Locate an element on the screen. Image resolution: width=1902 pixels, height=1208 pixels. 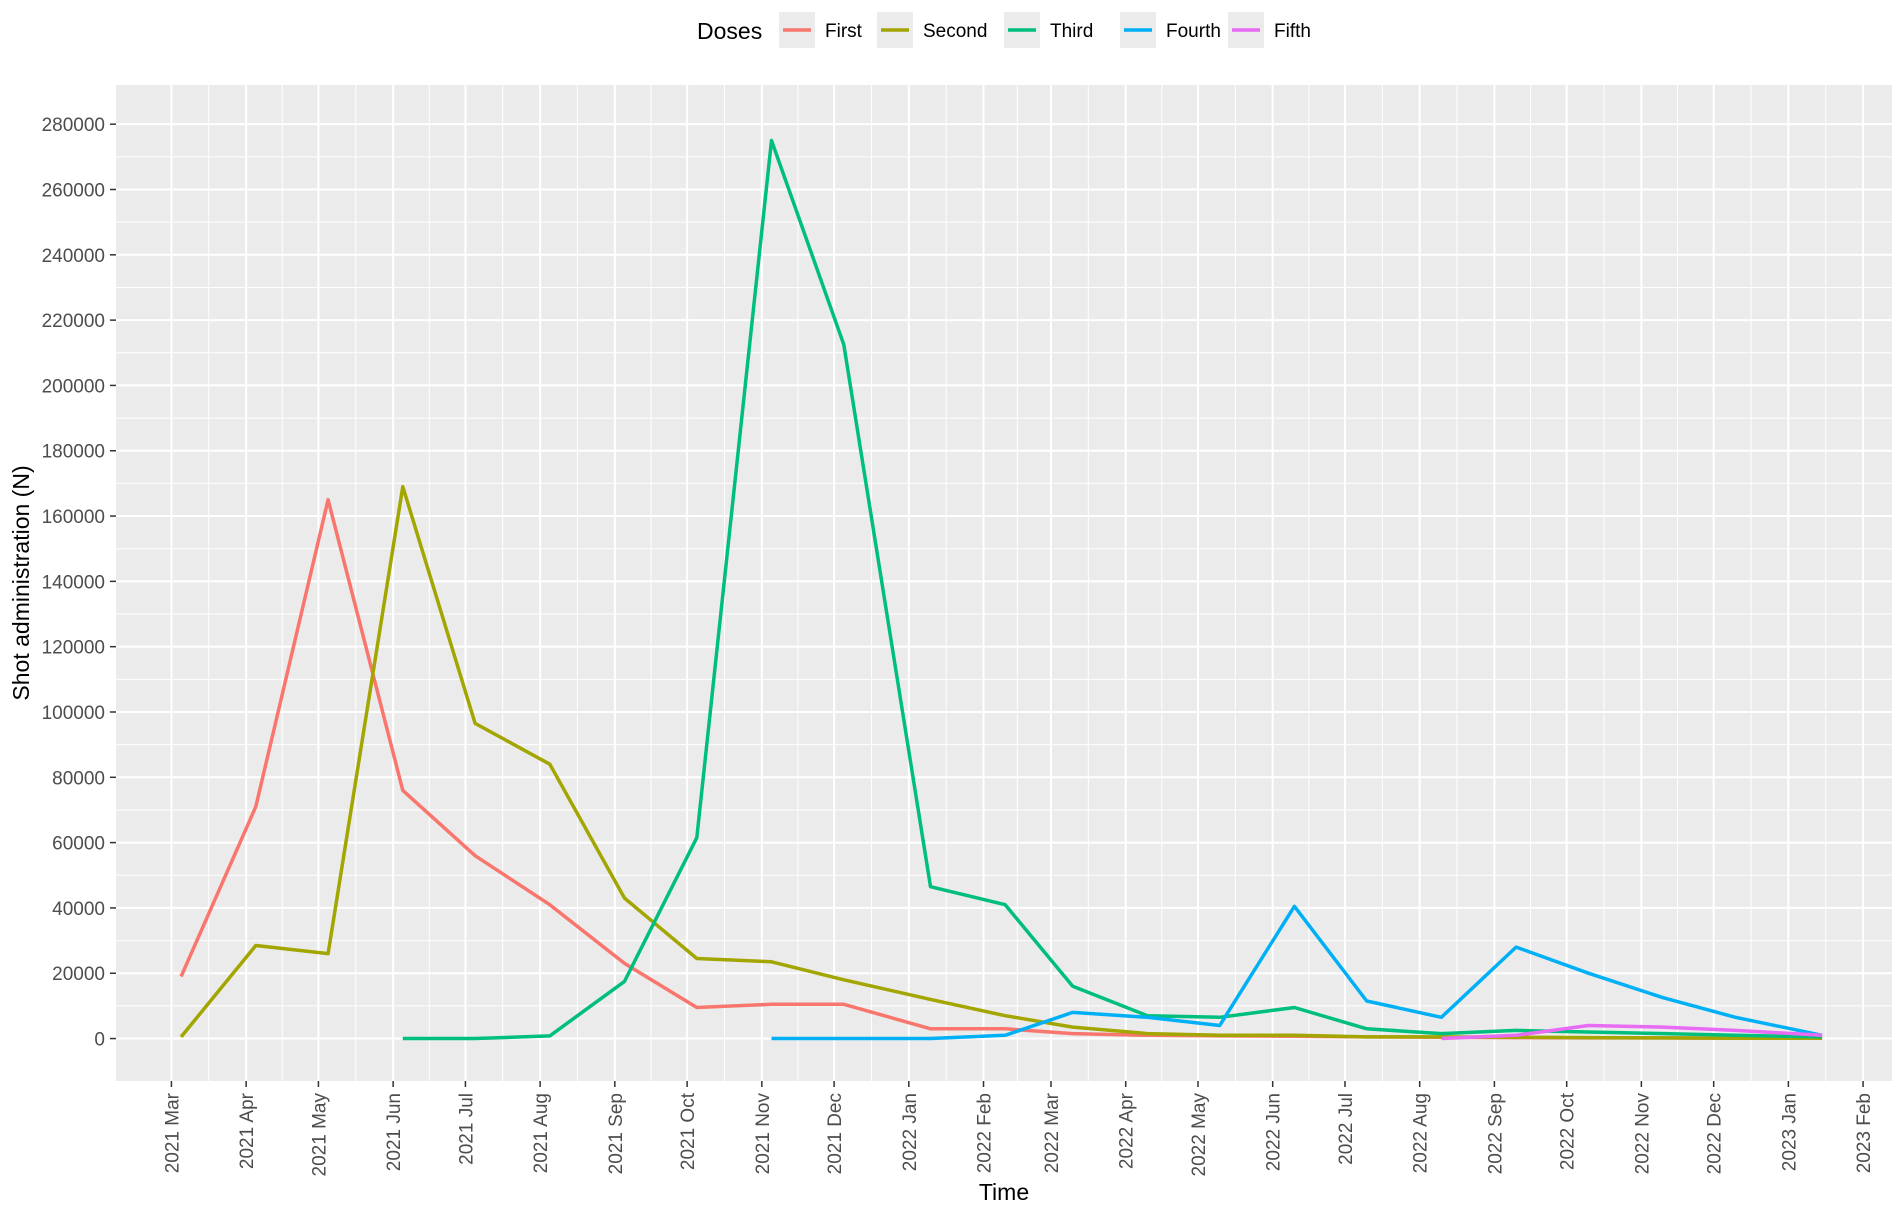
x-tick-label: 2022 Jan is located at coordinates (910, 1132).